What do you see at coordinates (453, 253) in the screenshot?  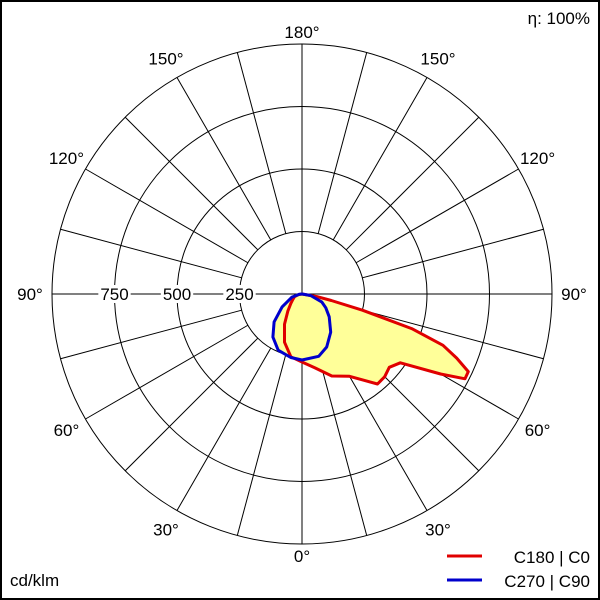 I see `spoke-105-right` at bounding box center [453, 253].